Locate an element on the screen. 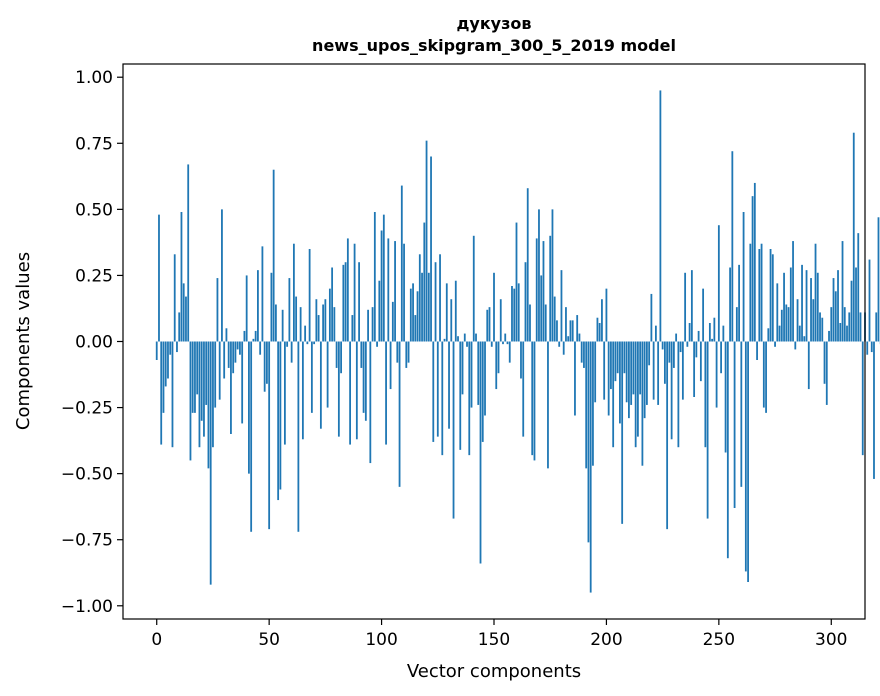  chart-title-line-2: news_upos_skipgram_300_5_2019 model is located at coordinates (494, 45).